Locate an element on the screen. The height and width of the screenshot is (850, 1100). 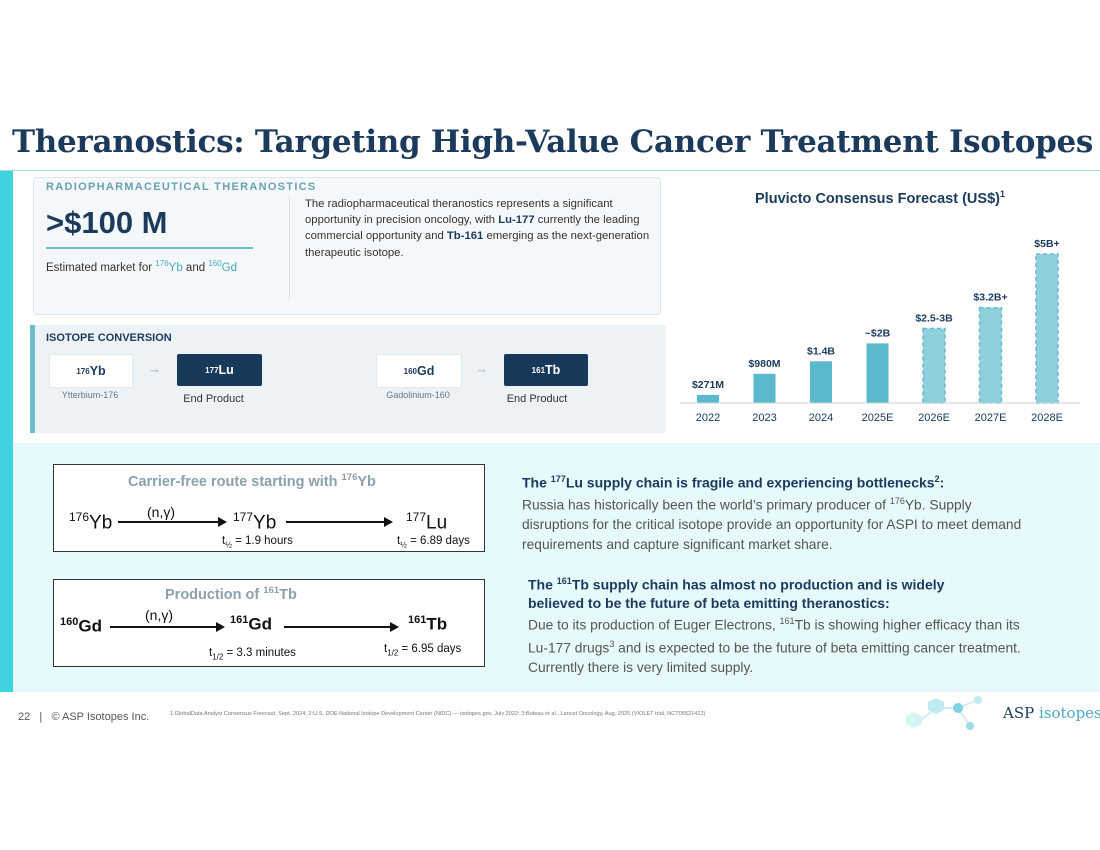
reaction-title: Production of 161Tb is located at coordinates (231, 594).